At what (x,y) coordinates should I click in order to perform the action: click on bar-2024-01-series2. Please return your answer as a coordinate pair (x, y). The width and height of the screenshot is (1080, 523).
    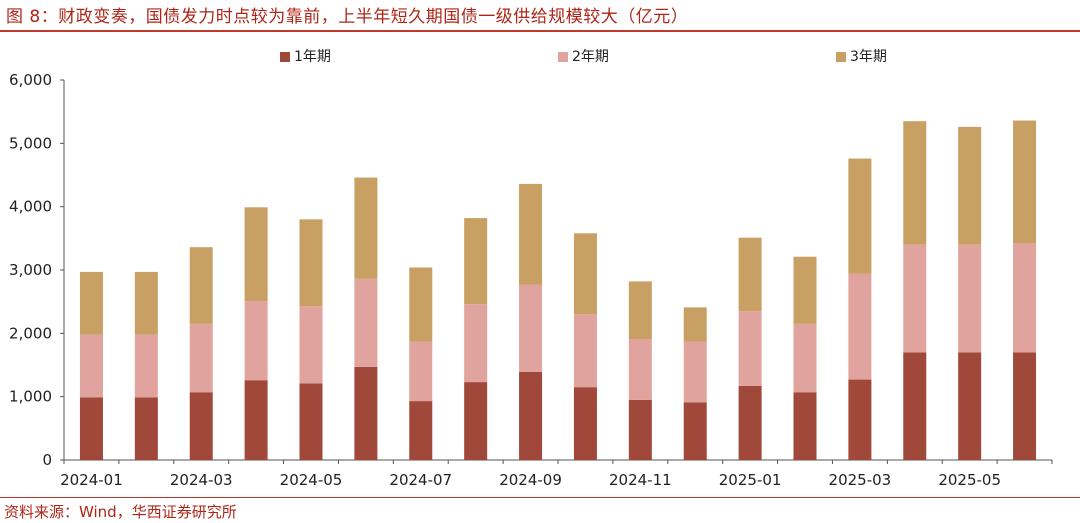
    Looking at the image, I should click on (91, 366).